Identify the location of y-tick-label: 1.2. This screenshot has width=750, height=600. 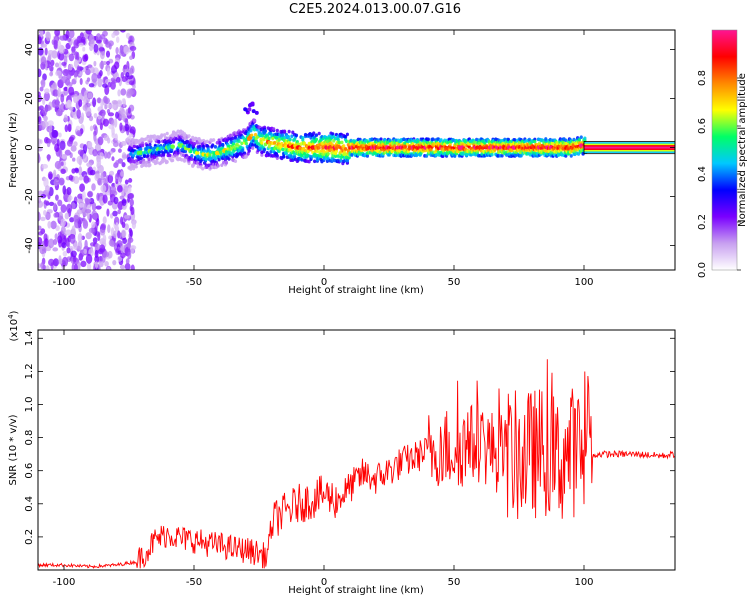
(29, 371).